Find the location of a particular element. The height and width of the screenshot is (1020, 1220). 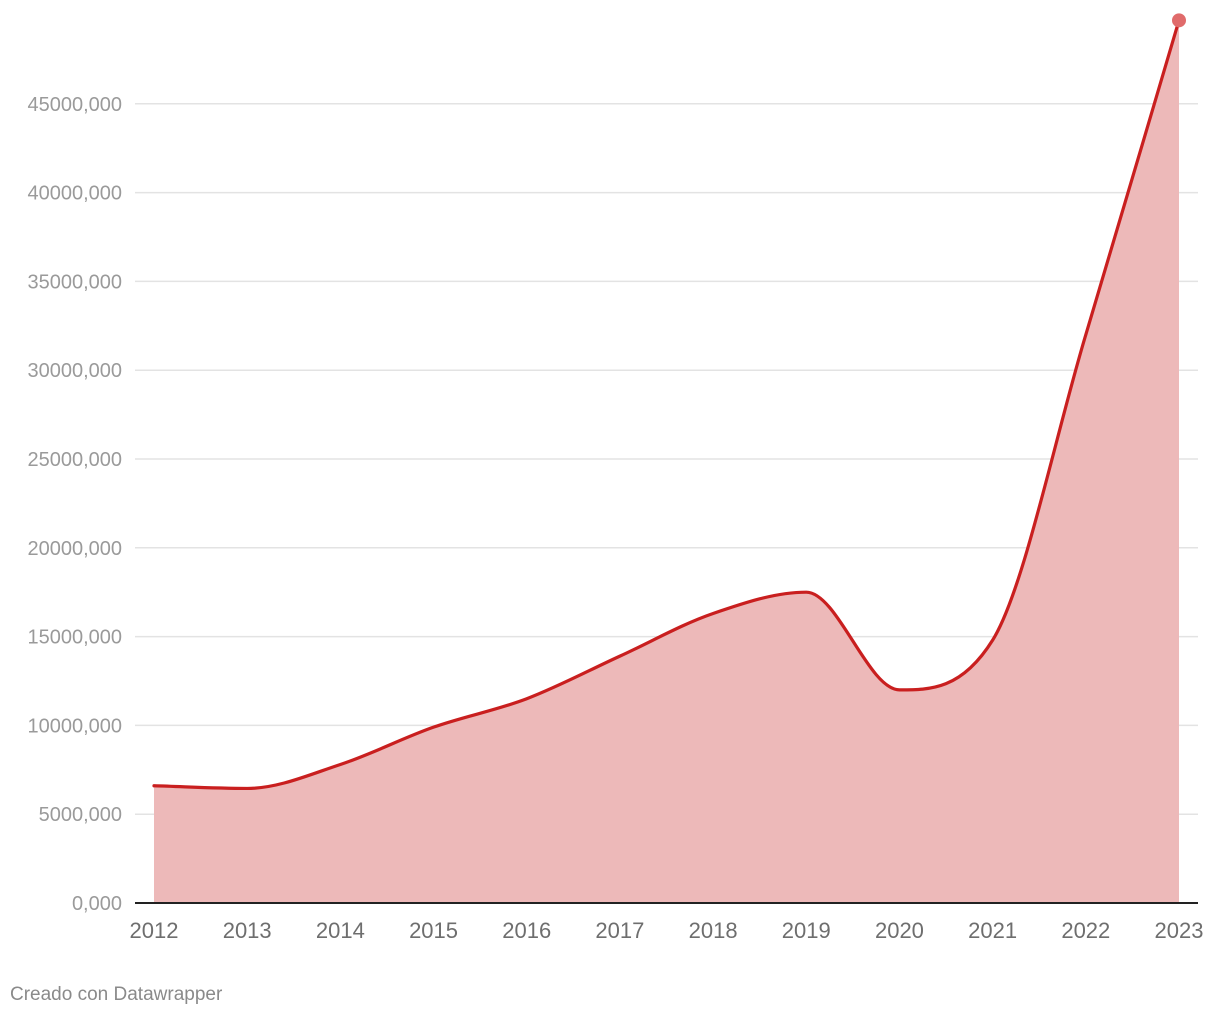

x-tick-label: 2013 is located at coordinates (247, 930).